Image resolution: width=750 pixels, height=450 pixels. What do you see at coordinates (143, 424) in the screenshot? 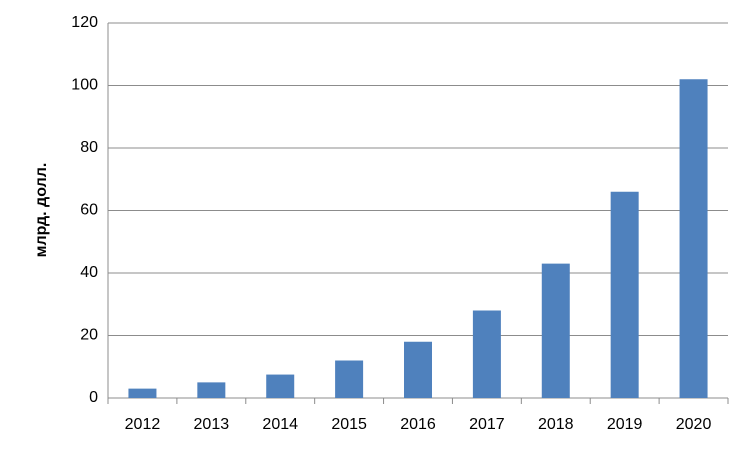
I see `x-tick-label: 2012` at bounding box center [143, 424].